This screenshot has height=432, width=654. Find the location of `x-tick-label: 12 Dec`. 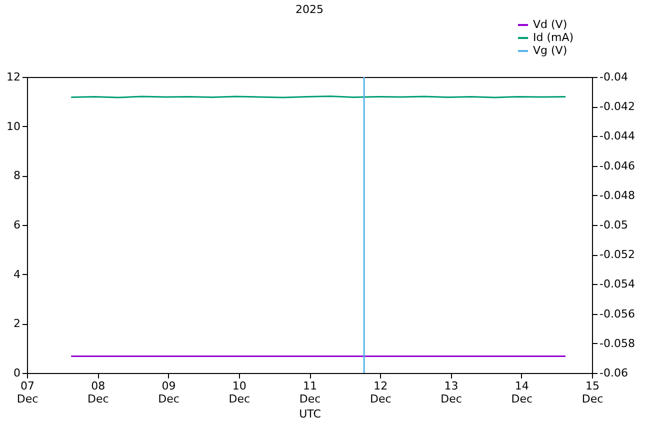

x-tick-label: 12 Dec is located at coordinates (381, 393).